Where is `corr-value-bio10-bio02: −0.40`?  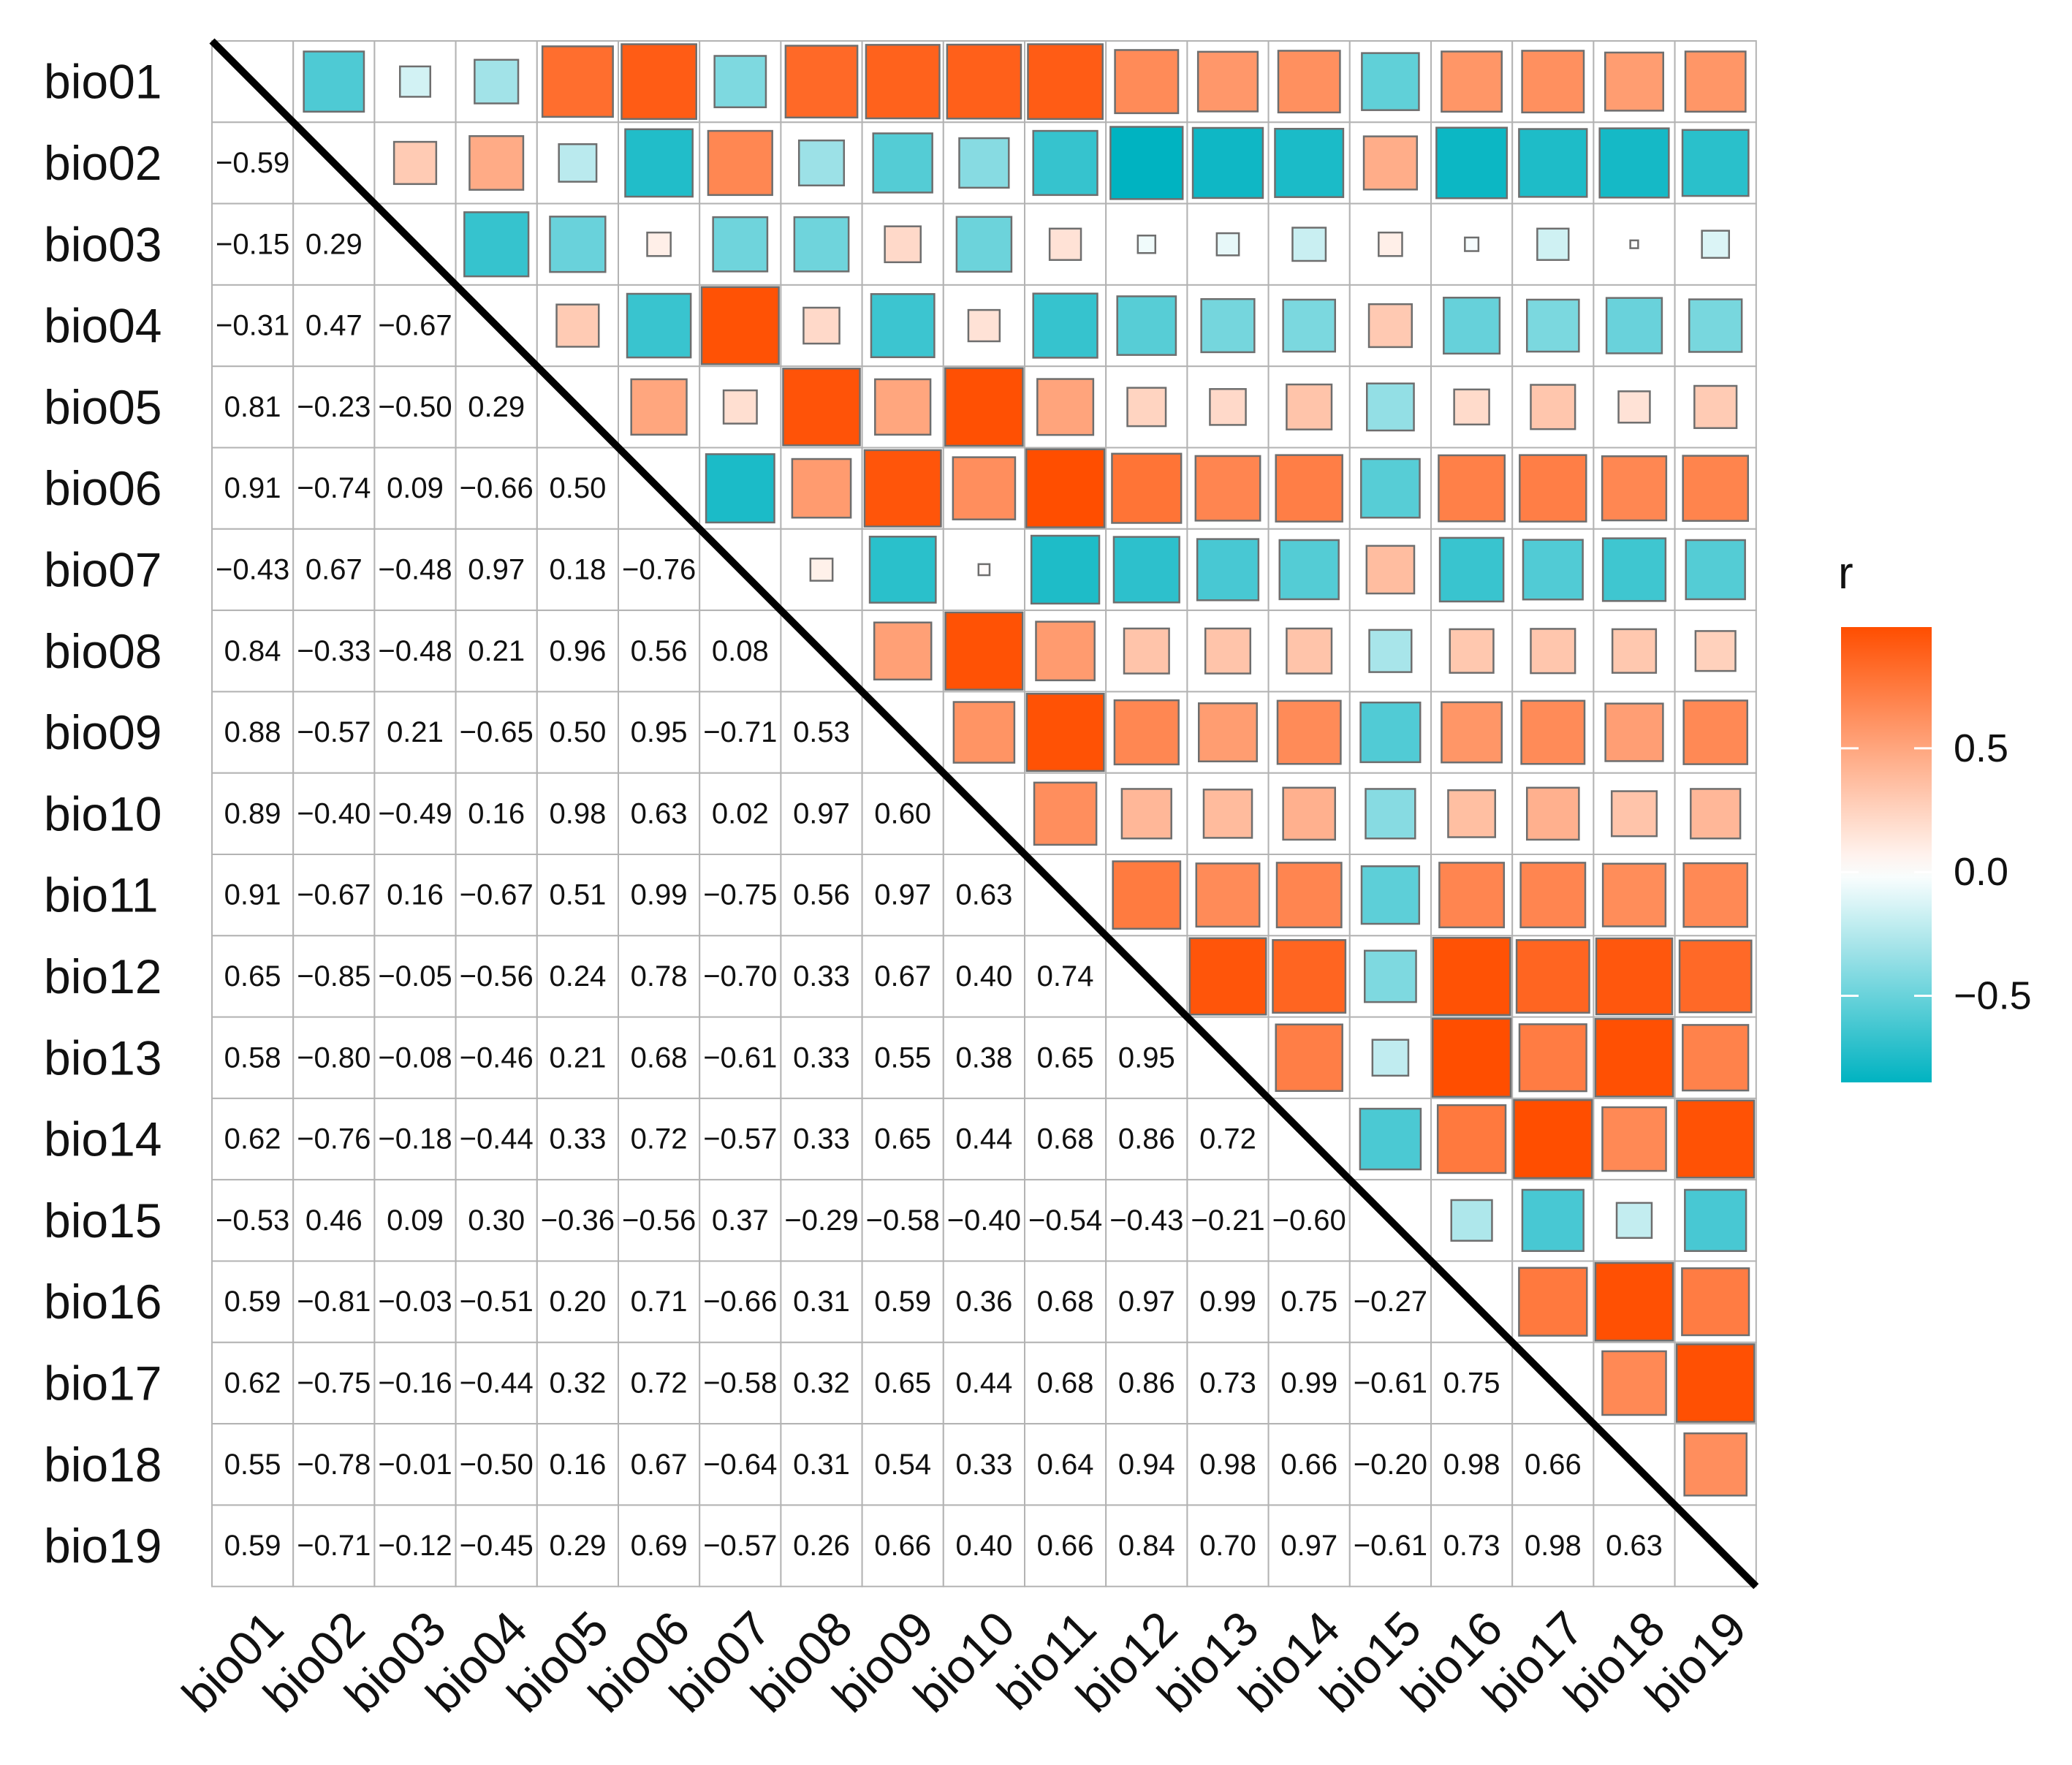
corr-value-bio10-bio02: −0.40 is located at coordinates (334, 813).